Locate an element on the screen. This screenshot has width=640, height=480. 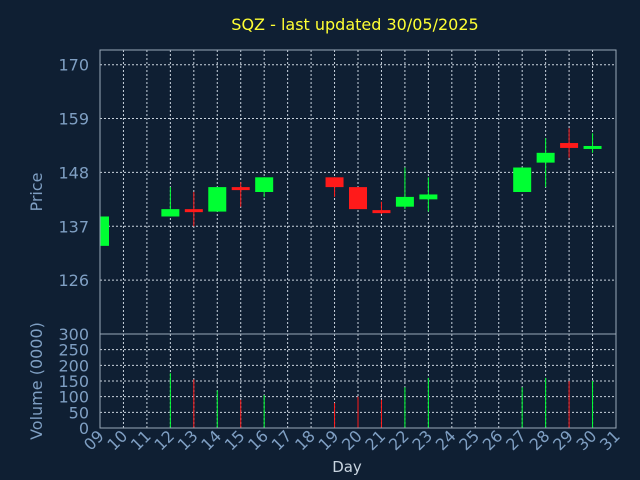
volume-tick-label: 100 is located at coordinates (73, 397).